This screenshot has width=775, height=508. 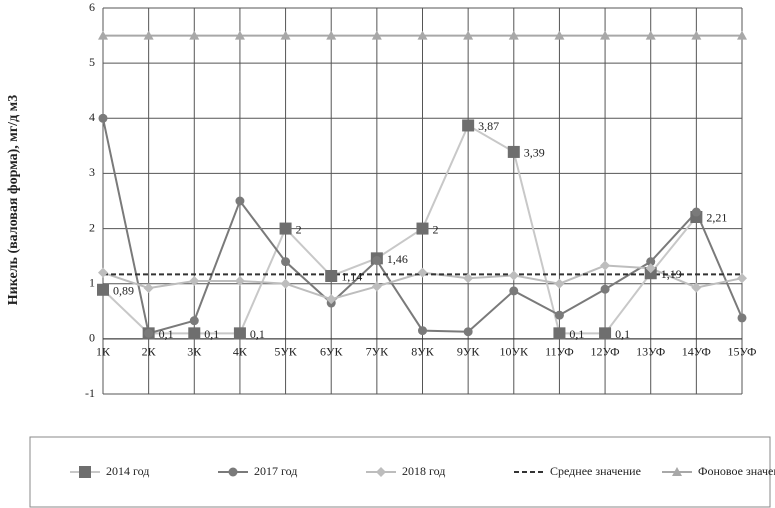 What do you see at coordinates (650, 352) in the screenshot?
I see `x-tick-label: 13УФ` at bounding box center [650, 352].